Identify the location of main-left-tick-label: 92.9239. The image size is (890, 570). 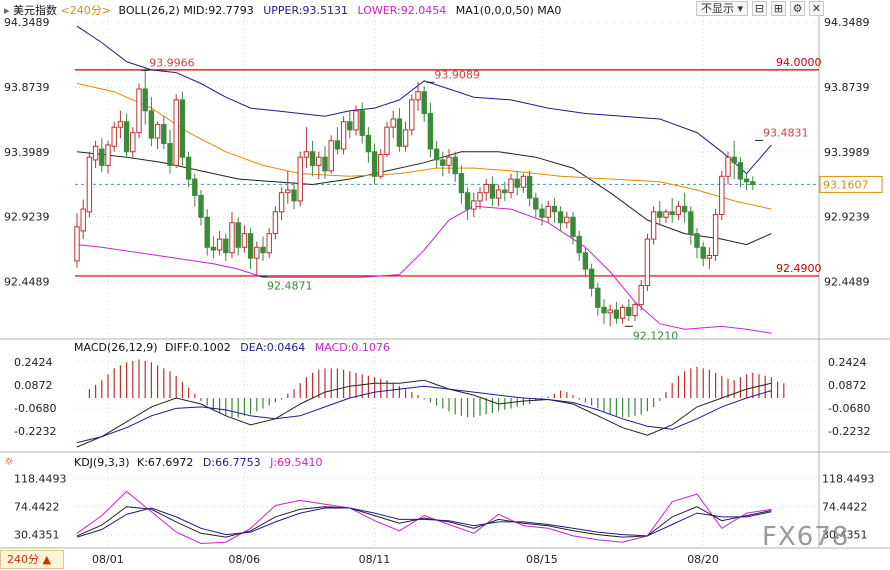
(27, 217).